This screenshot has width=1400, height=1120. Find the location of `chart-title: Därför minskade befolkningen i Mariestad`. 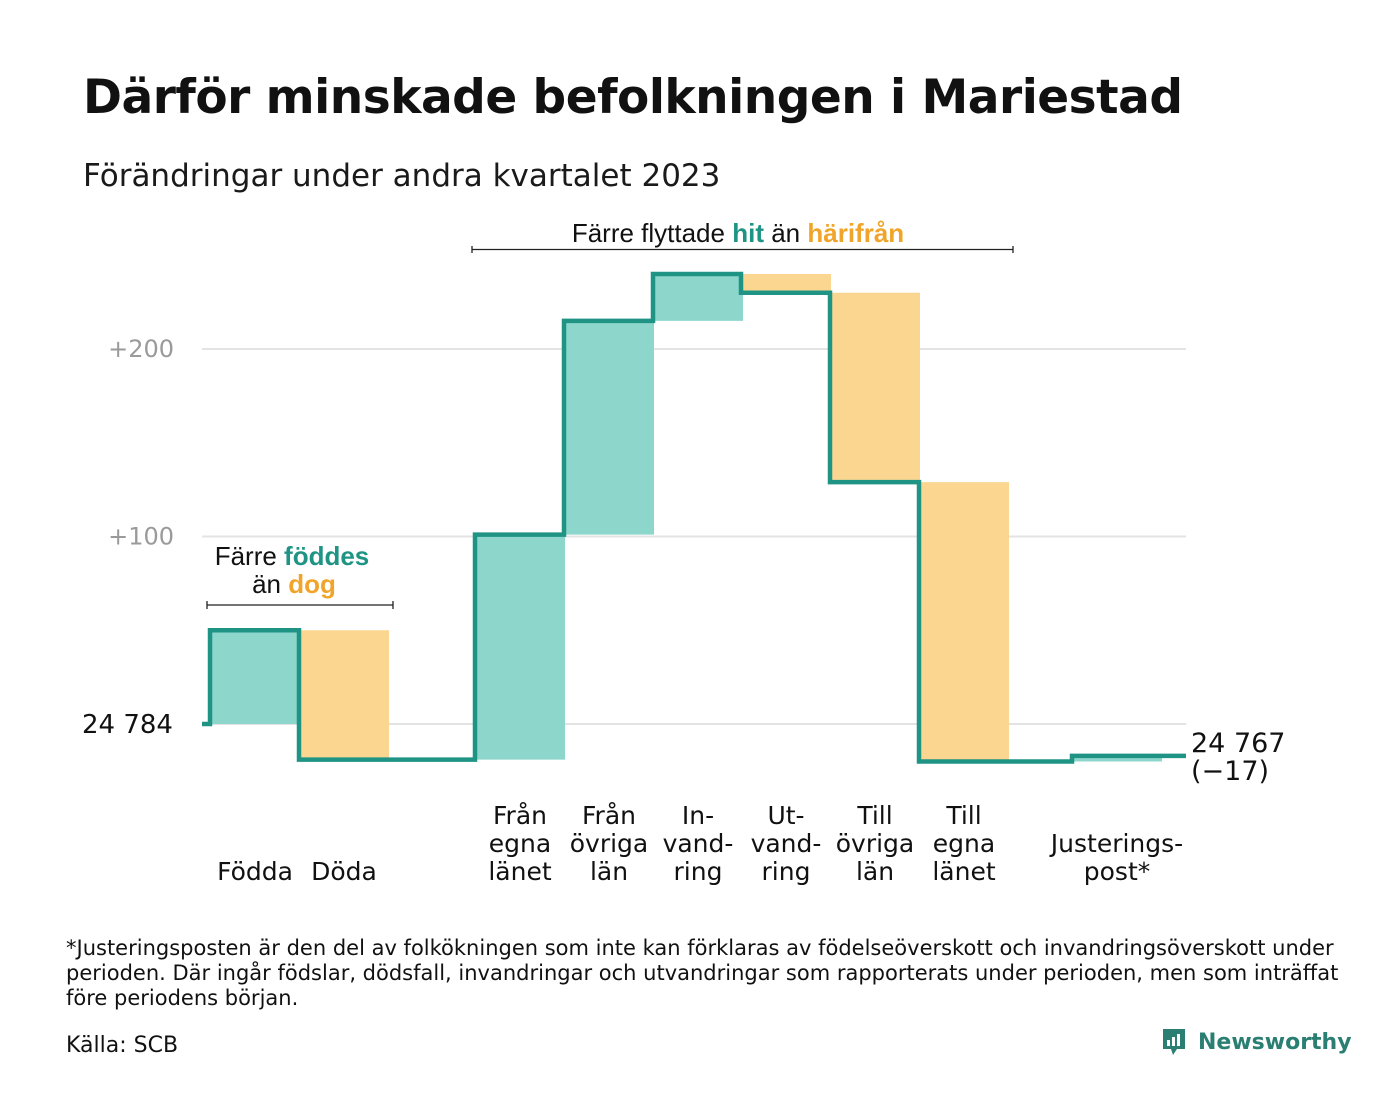

chart-title: Därför minskade befolkningen i Mariestad is located at coordinates (633, 97).